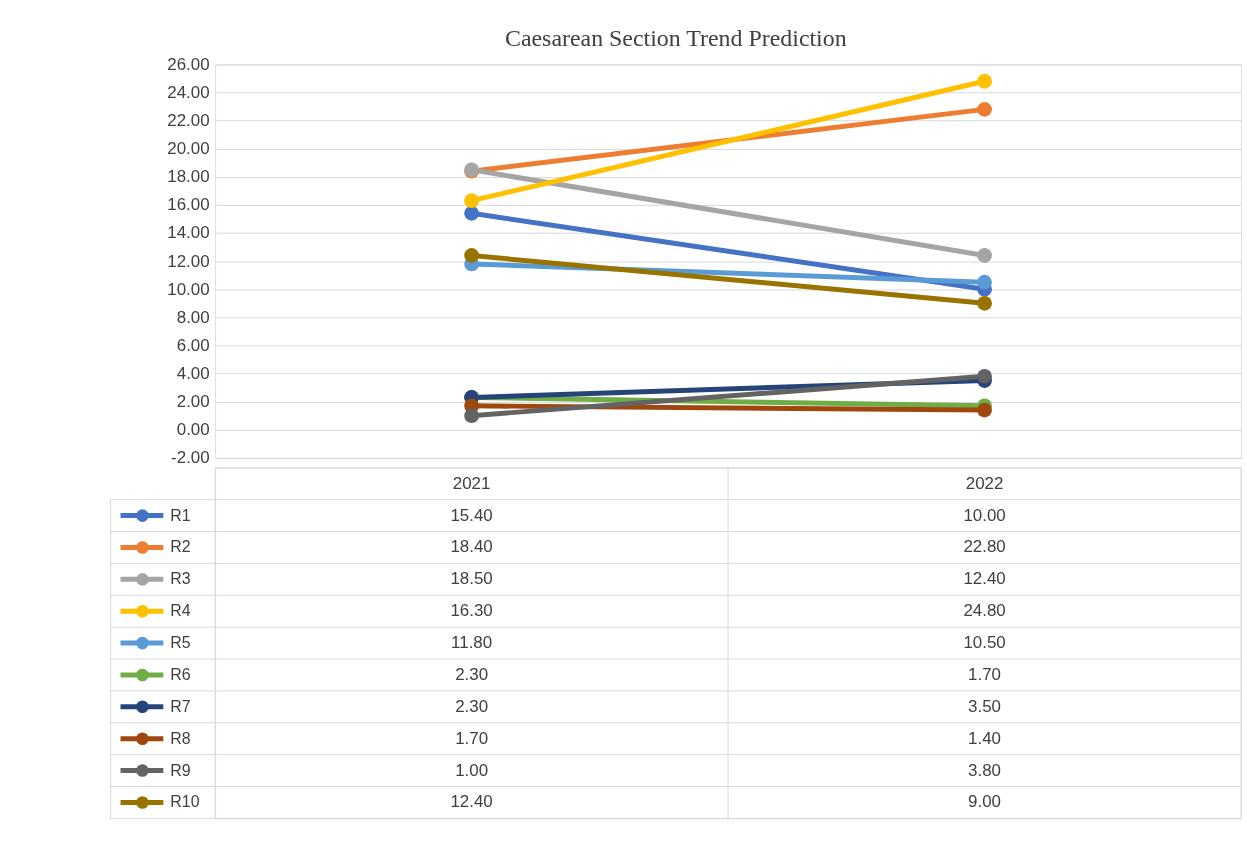 The height and width of the screenshot is (848, 1247). I want to click on data-label: 3.80, so click(985, 770).